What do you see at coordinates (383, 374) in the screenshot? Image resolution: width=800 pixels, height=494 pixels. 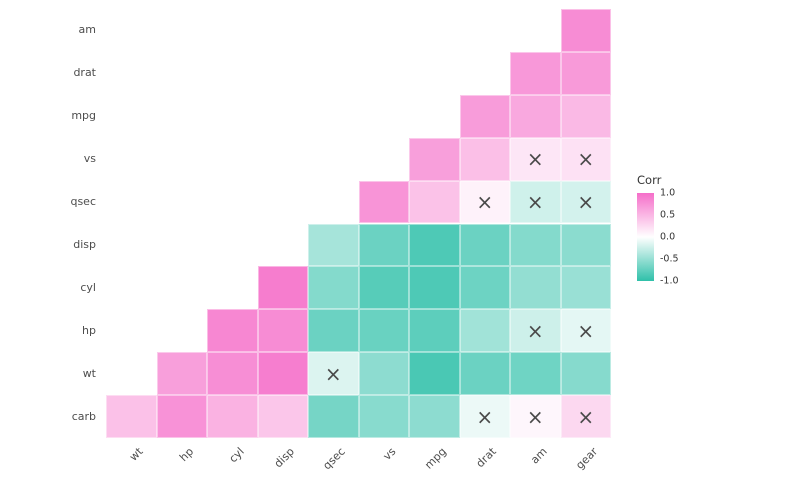 I see `corr-cell-wt-vs` at bounding box center [383, 374].